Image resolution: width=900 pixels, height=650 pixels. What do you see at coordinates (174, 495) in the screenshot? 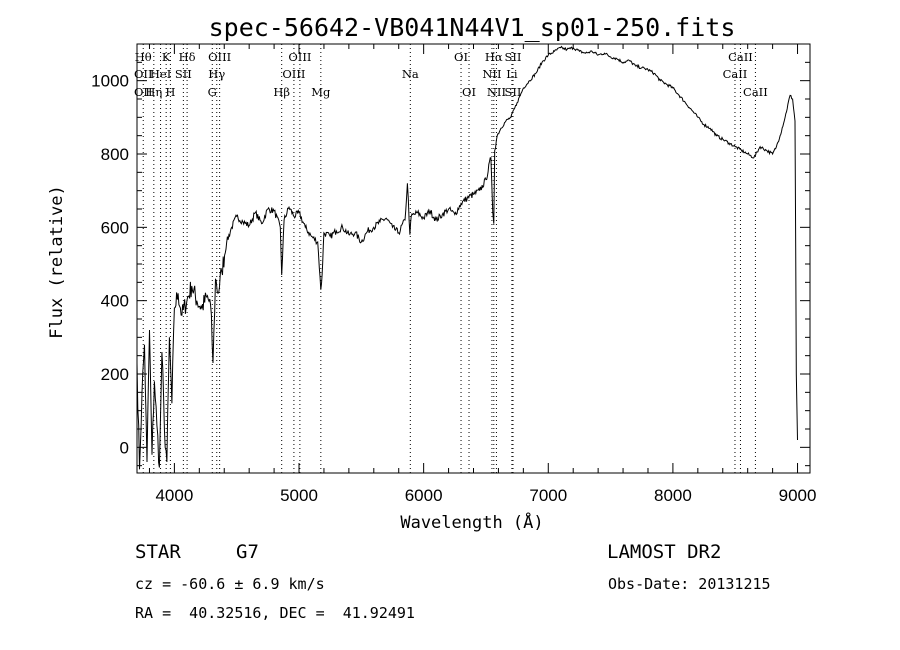
I see `x-tick-label: 4000` at bounding box center [174, 495].